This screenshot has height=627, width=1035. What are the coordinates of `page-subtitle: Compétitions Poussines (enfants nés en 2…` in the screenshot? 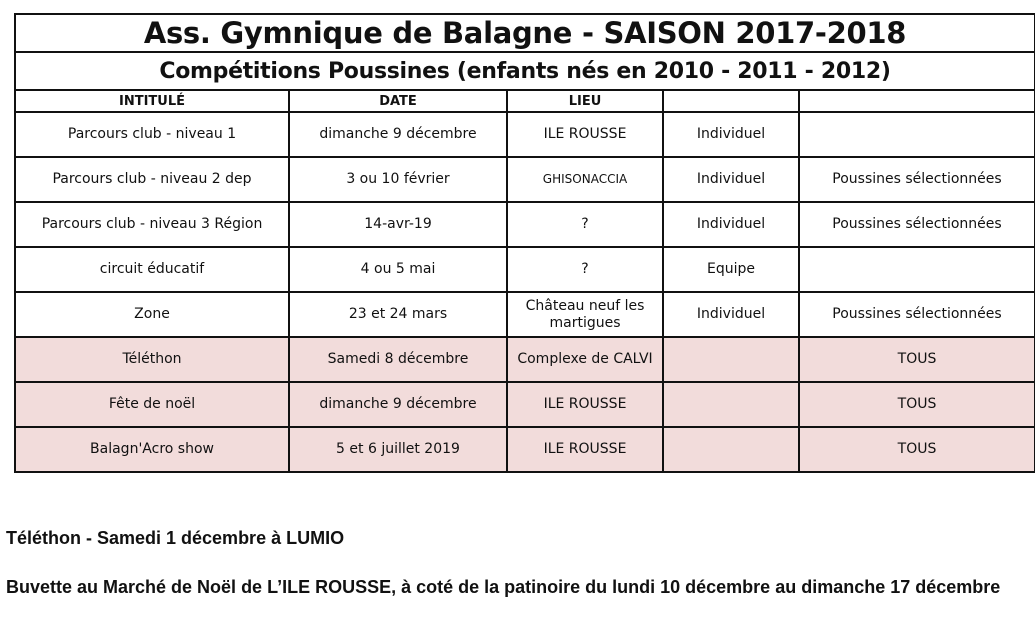 It's located at (524, 71).